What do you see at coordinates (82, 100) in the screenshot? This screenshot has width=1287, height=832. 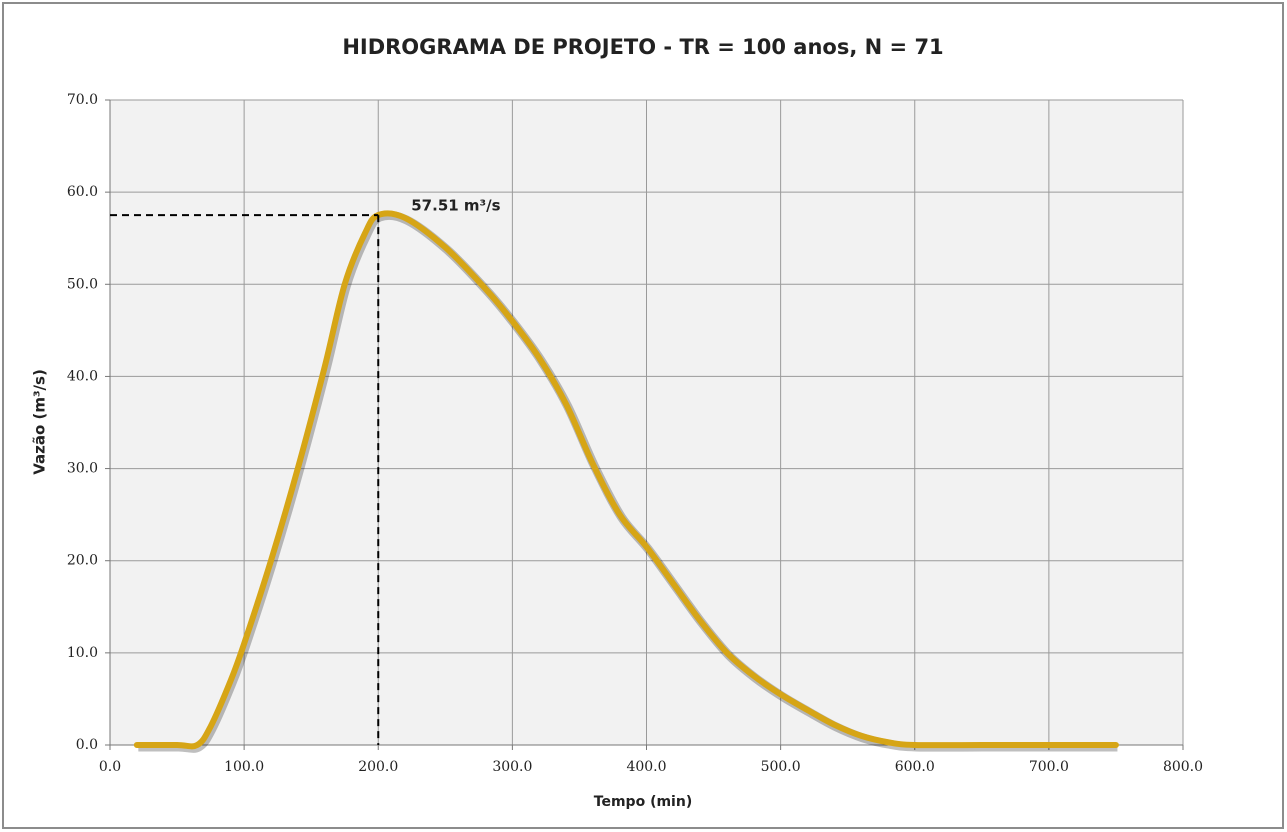 I see `y-tick-label: 70.0` at bounding box center [82, 100].